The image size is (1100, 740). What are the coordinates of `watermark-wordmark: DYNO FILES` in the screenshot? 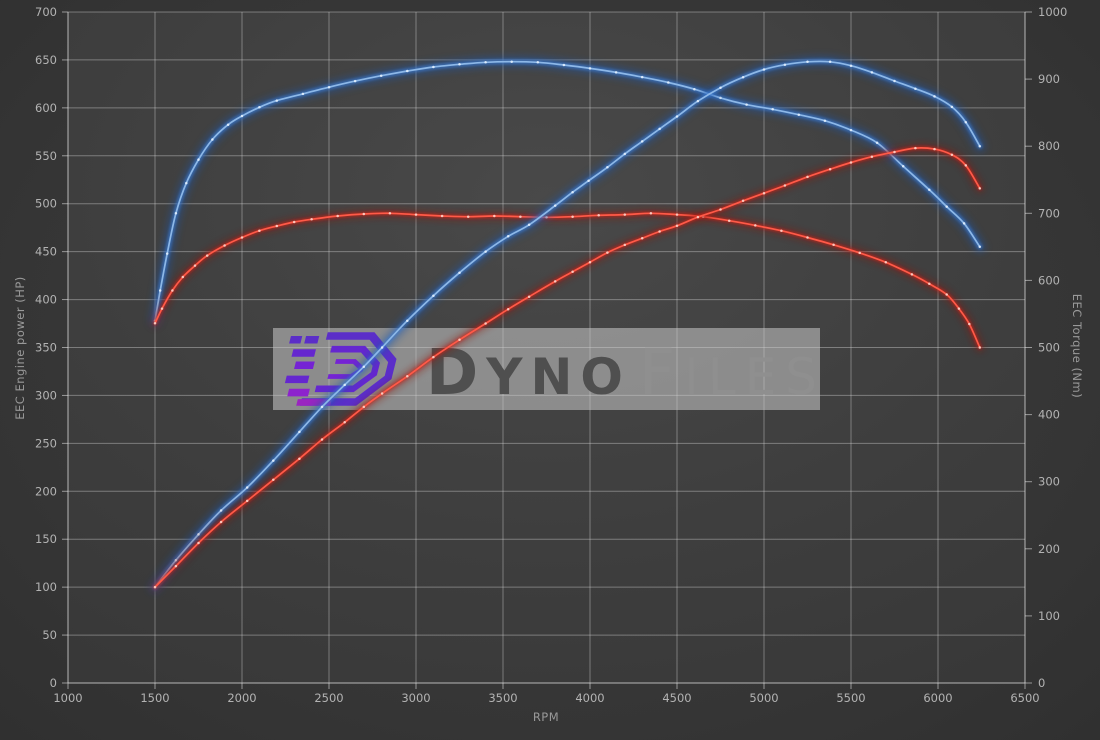 It's located at (626, 372).